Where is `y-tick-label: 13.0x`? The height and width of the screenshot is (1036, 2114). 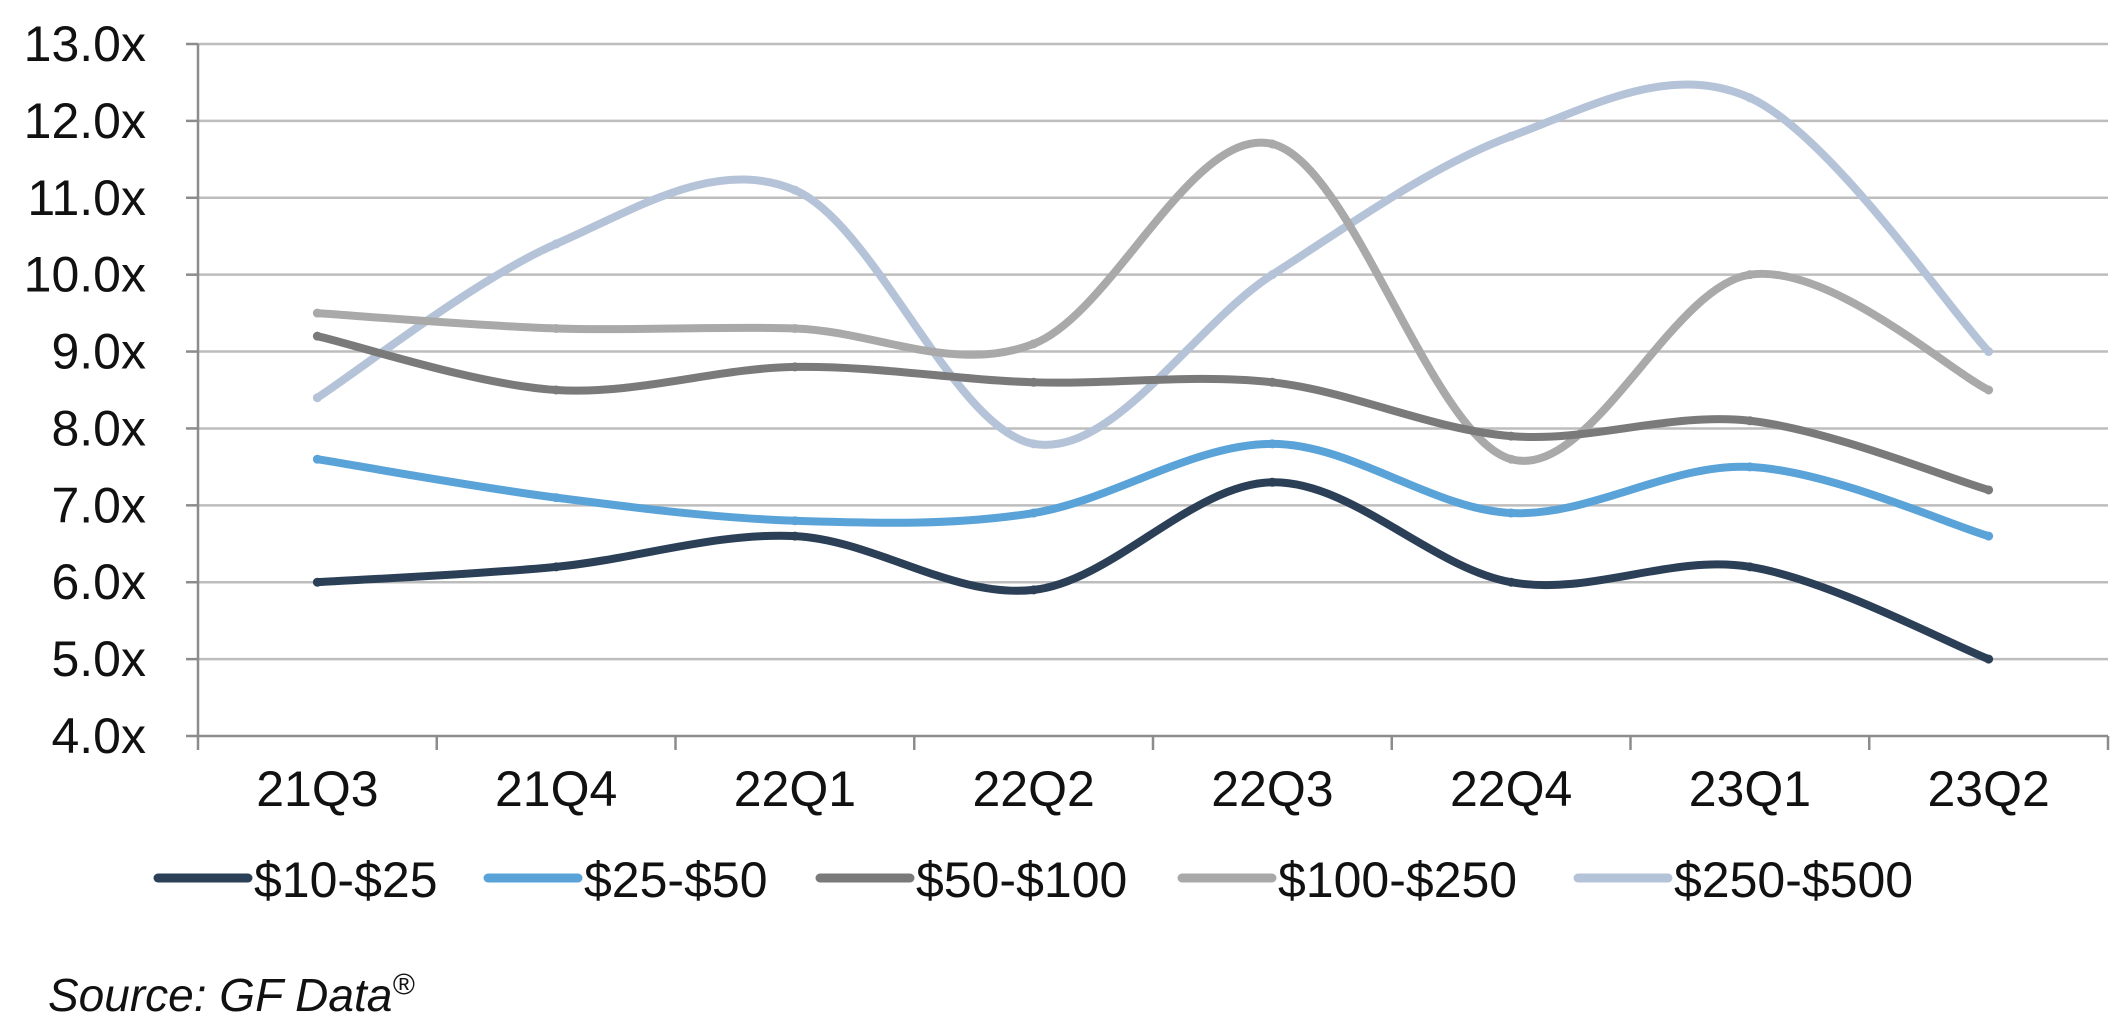 y-tick-label: 13.0x is located at coordinates (85, 44).